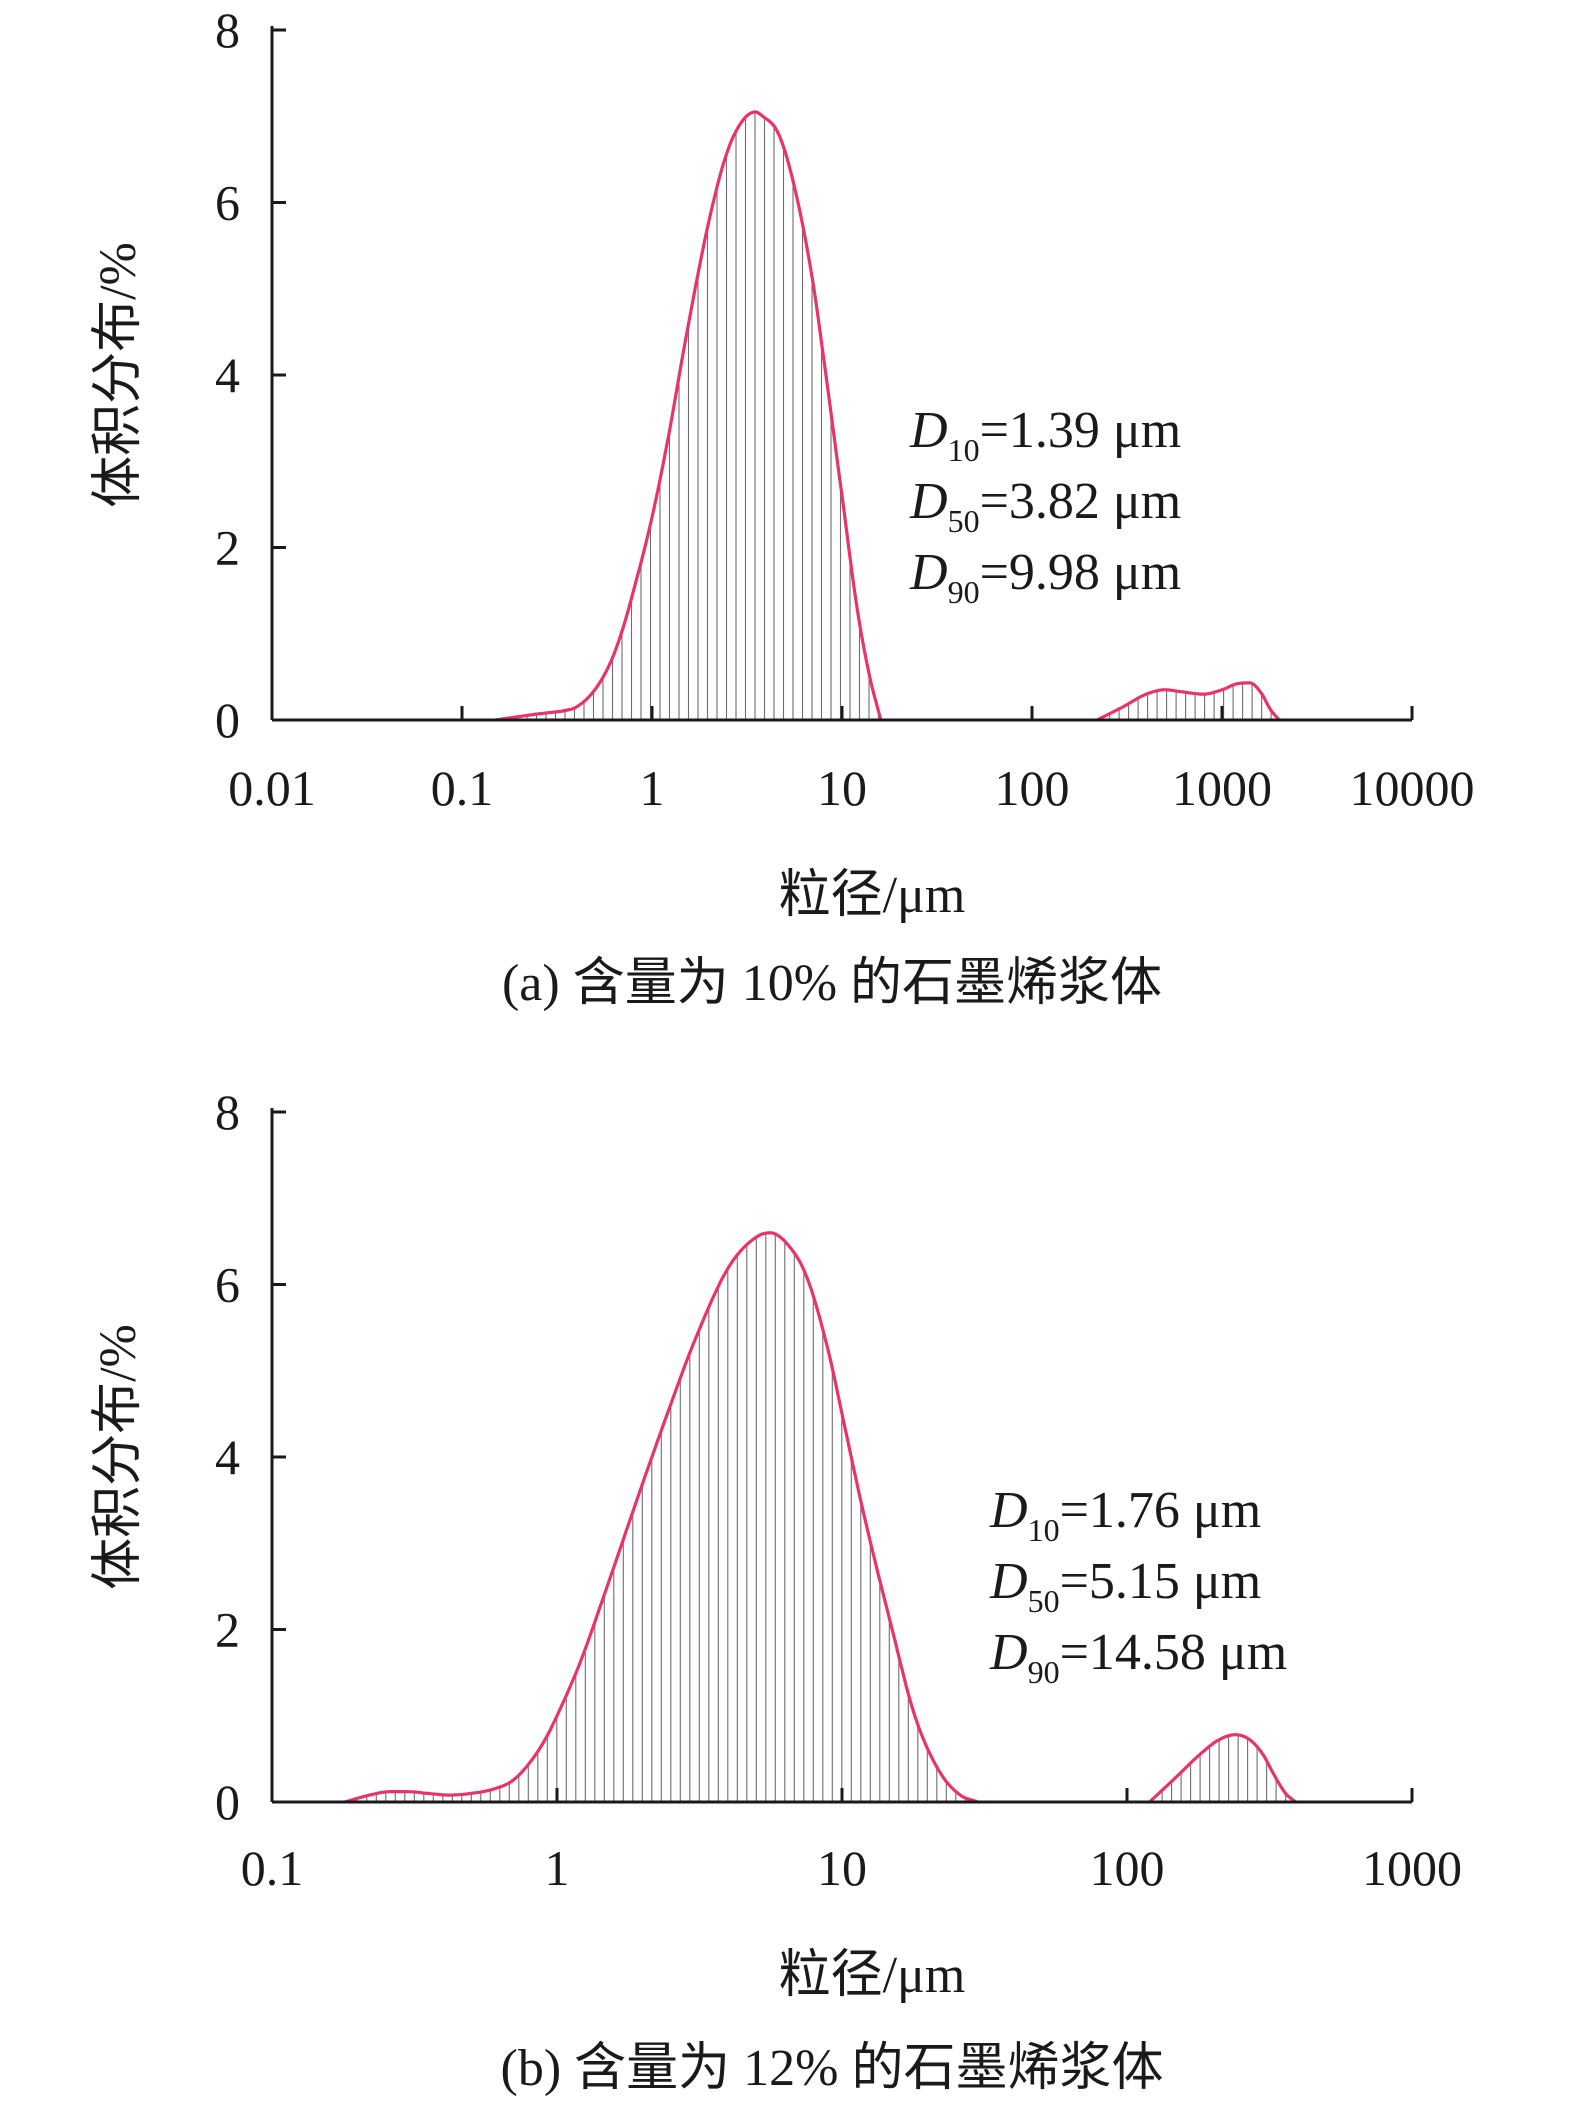  What do you see at coordinates (272, 788) in the screenshot?
I see `x-tick-label: 0.01` at bounding box center [272, 788].